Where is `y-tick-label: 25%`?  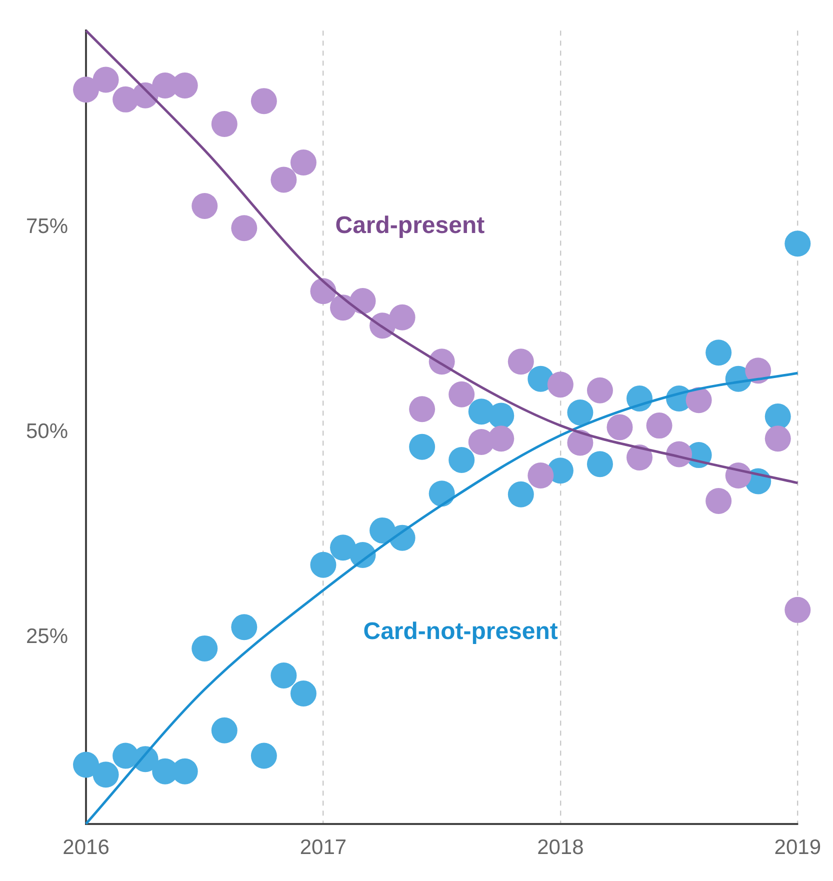 y-tick-label: 25% is located at coordinates (47, 636).